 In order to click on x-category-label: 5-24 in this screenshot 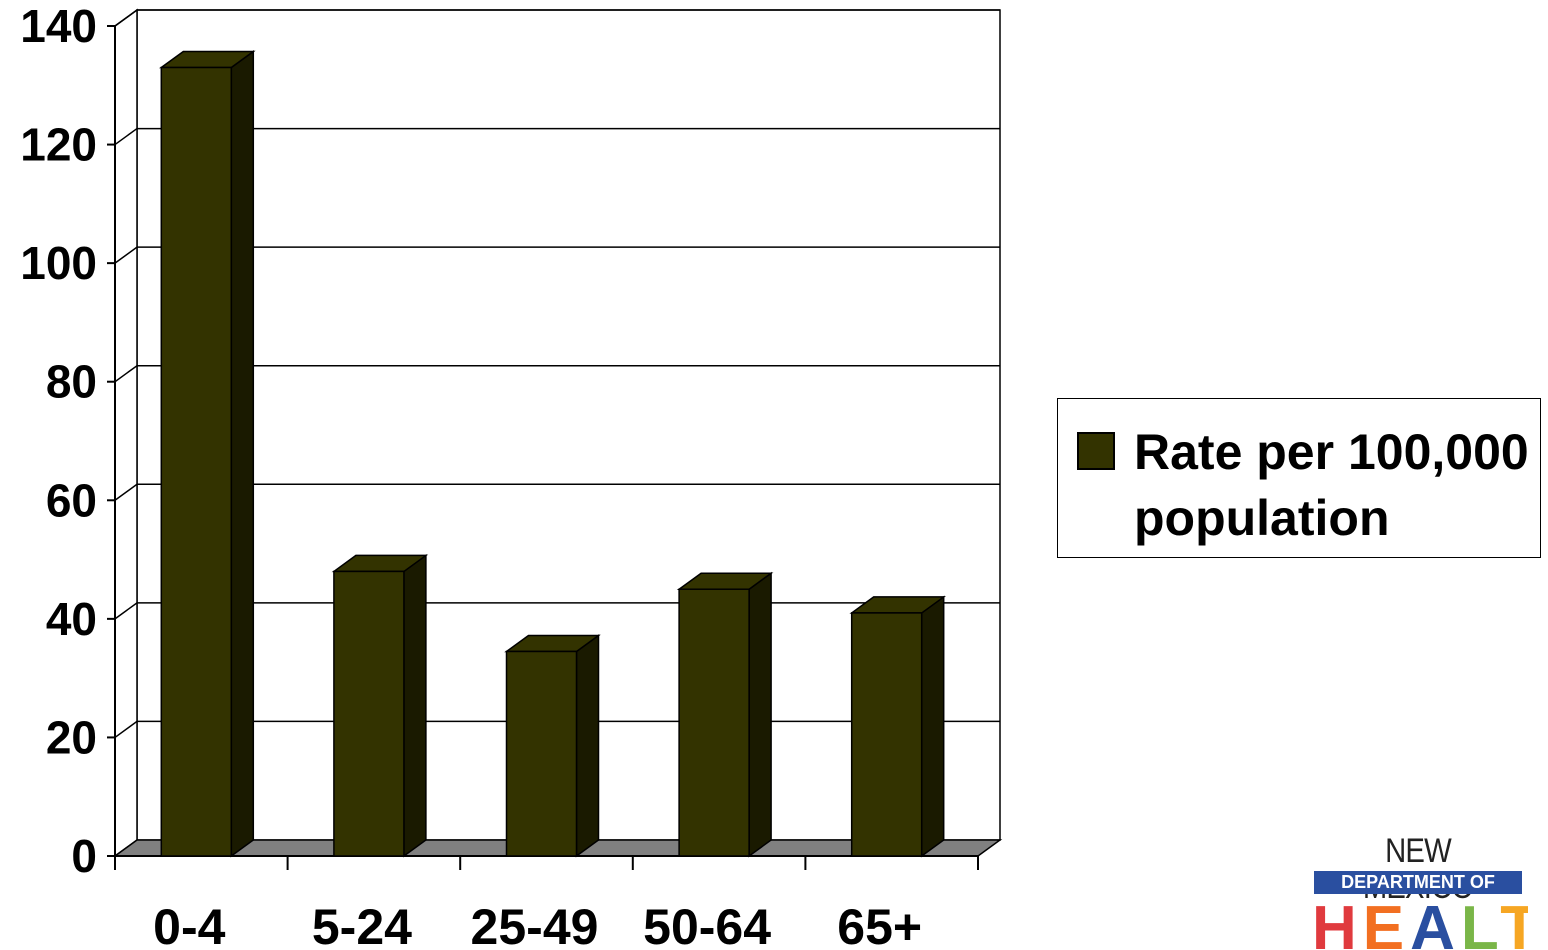, I will do `click(362, 924)`.